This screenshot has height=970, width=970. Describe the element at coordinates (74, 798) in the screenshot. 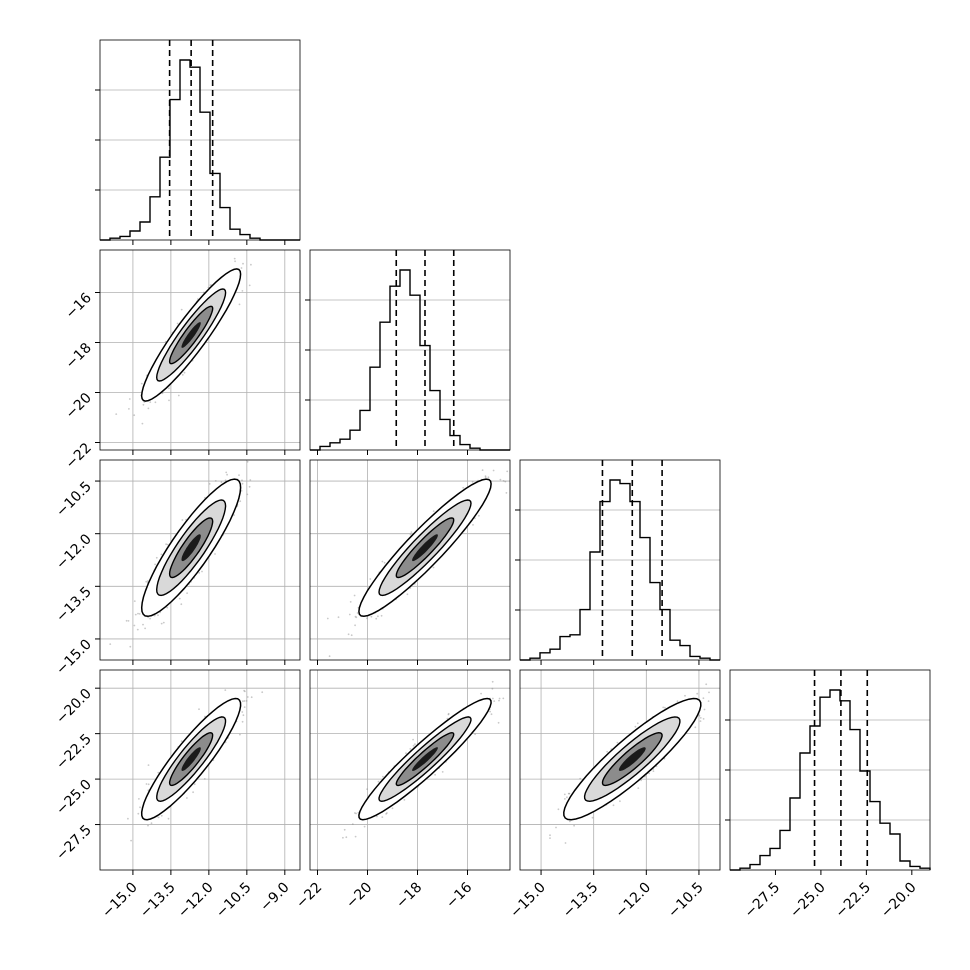

I see `y-tick-label: −25.0` at that location.